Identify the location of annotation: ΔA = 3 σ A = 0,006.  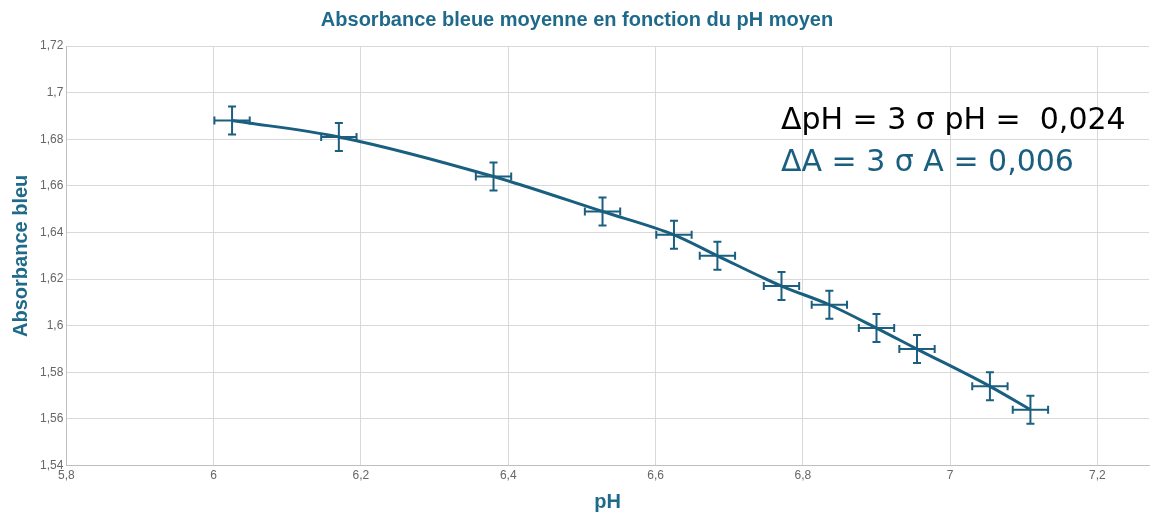
(927, 160).